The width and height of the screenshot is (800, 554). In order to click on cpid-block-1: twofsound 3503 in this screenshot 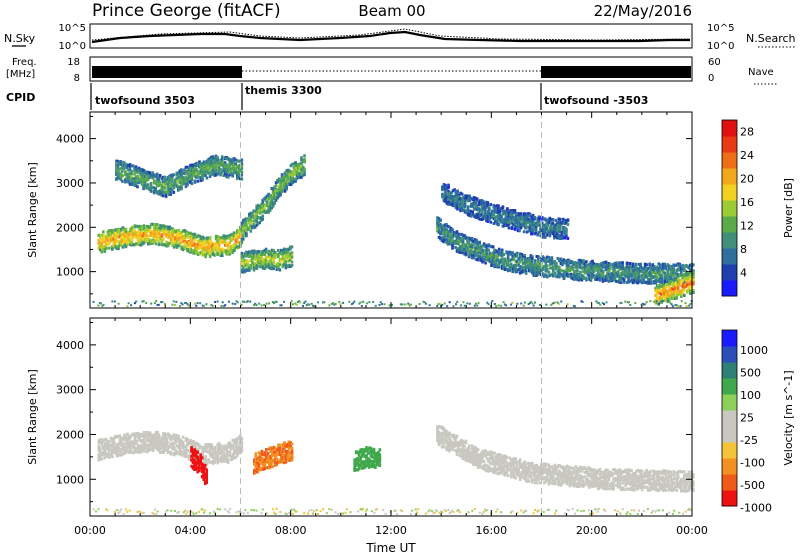, I will do `click(145, 100)`.